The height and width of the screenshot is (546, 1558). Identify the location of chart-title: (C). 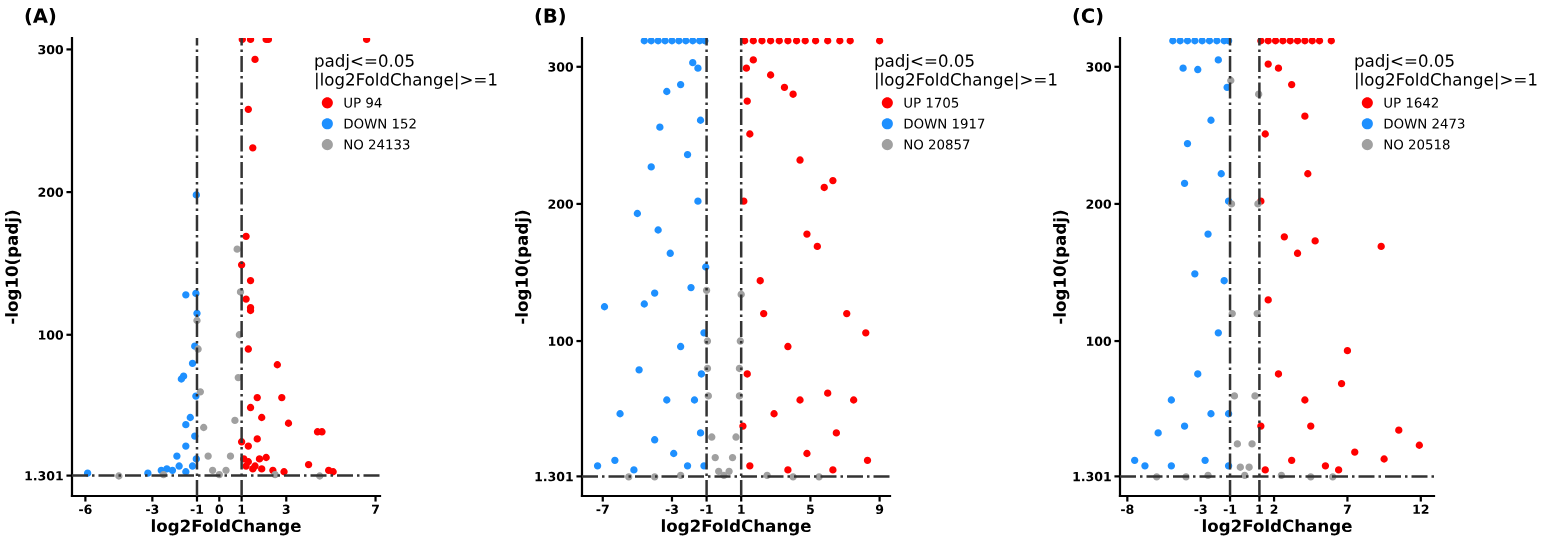
(1088, 17).